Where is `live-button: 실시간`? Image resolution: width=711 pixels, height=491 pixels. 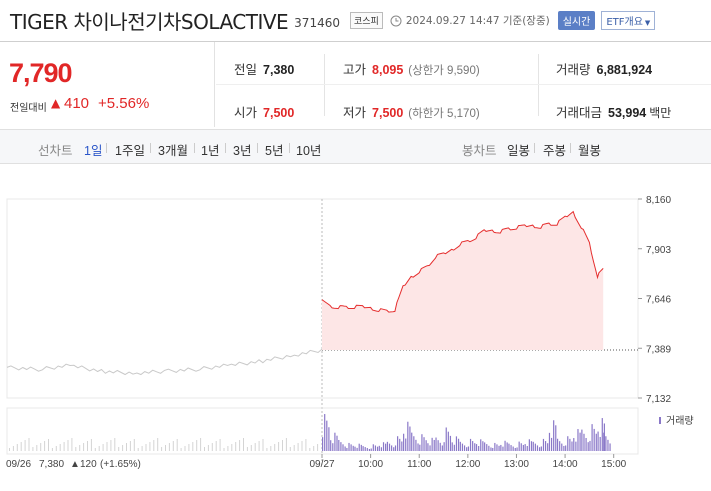 live-button: 실시간 is located at coordinates (576, 20).